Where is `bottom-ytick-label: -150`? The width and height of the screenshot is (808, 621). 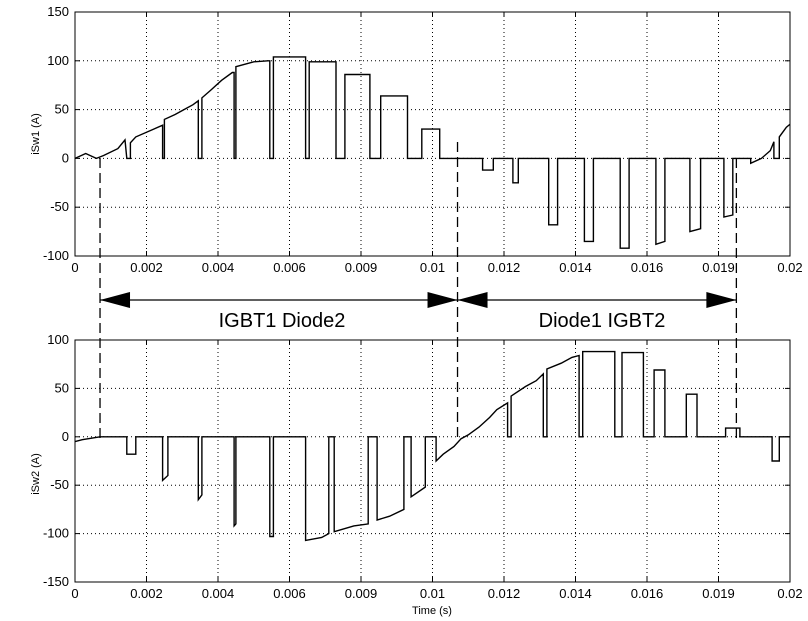
bottom-ytick-label: -150 is located at coordinates (56, 581).